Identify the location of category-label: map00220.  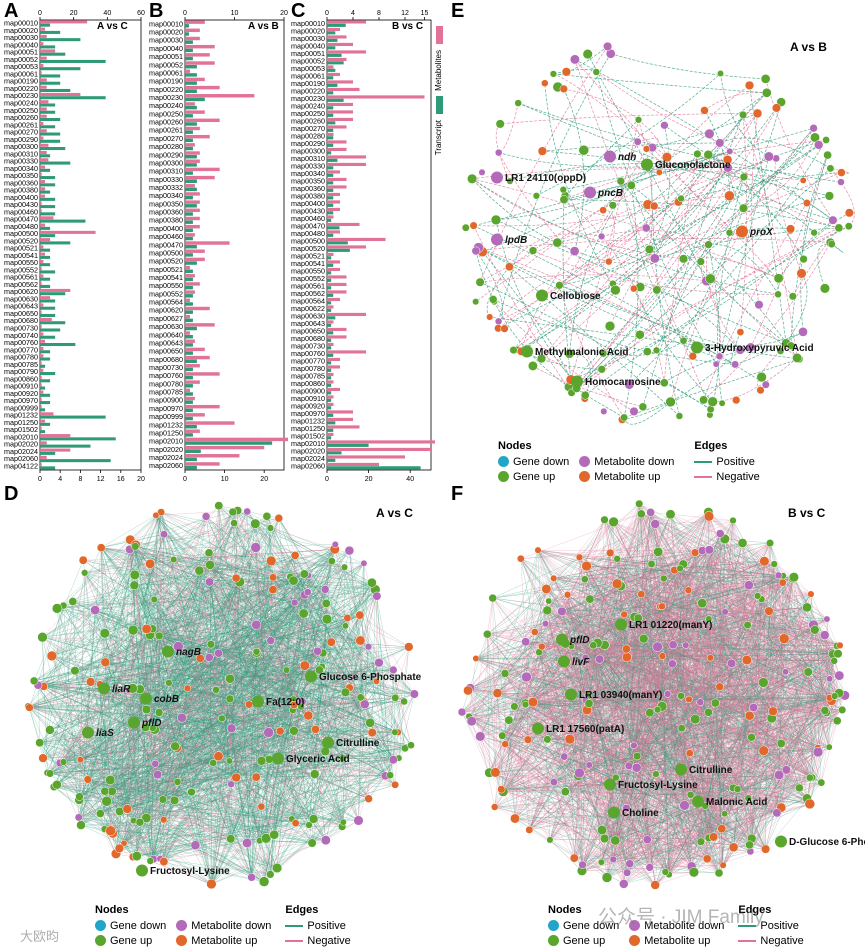
(21, 88).